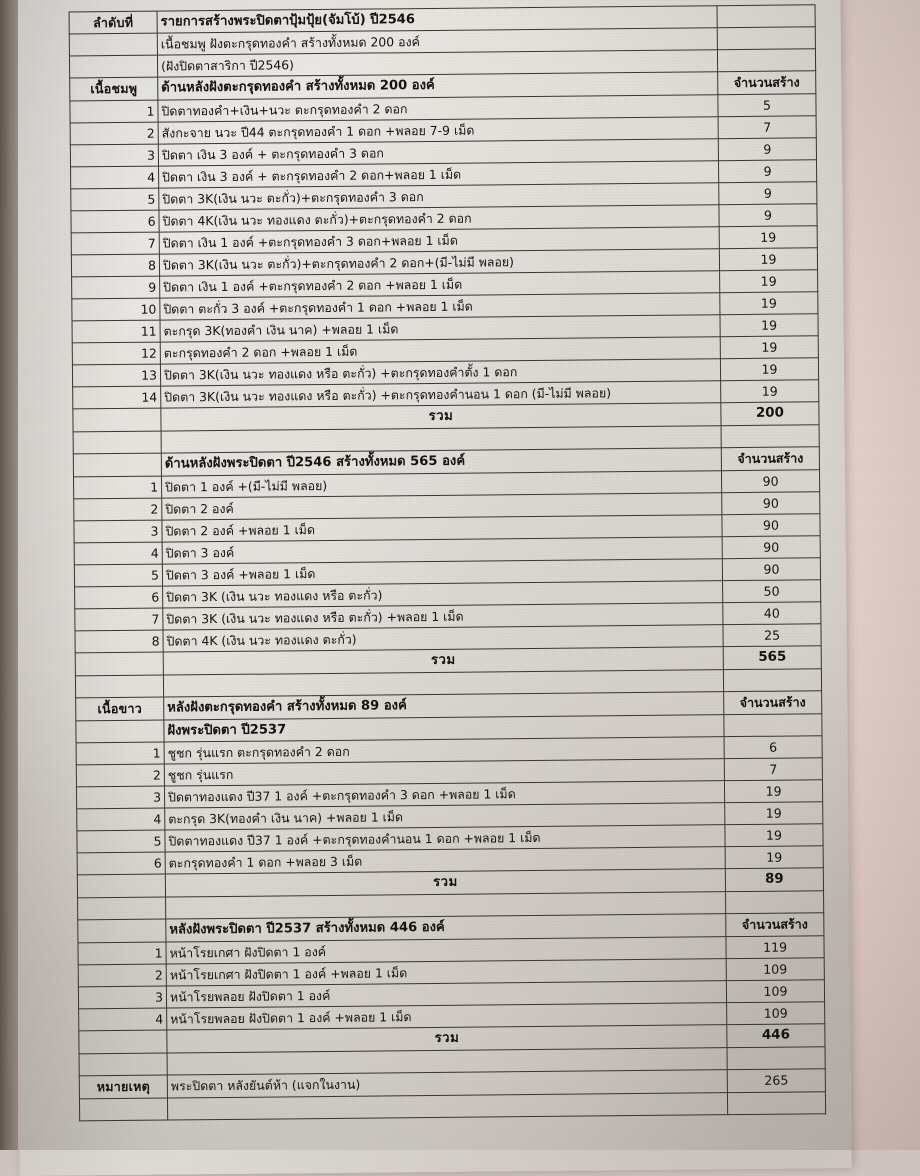  What do you see at coordinates (116, 353) in the screenshot?
I see `row-no: 12` at bounding box center [116, 353].